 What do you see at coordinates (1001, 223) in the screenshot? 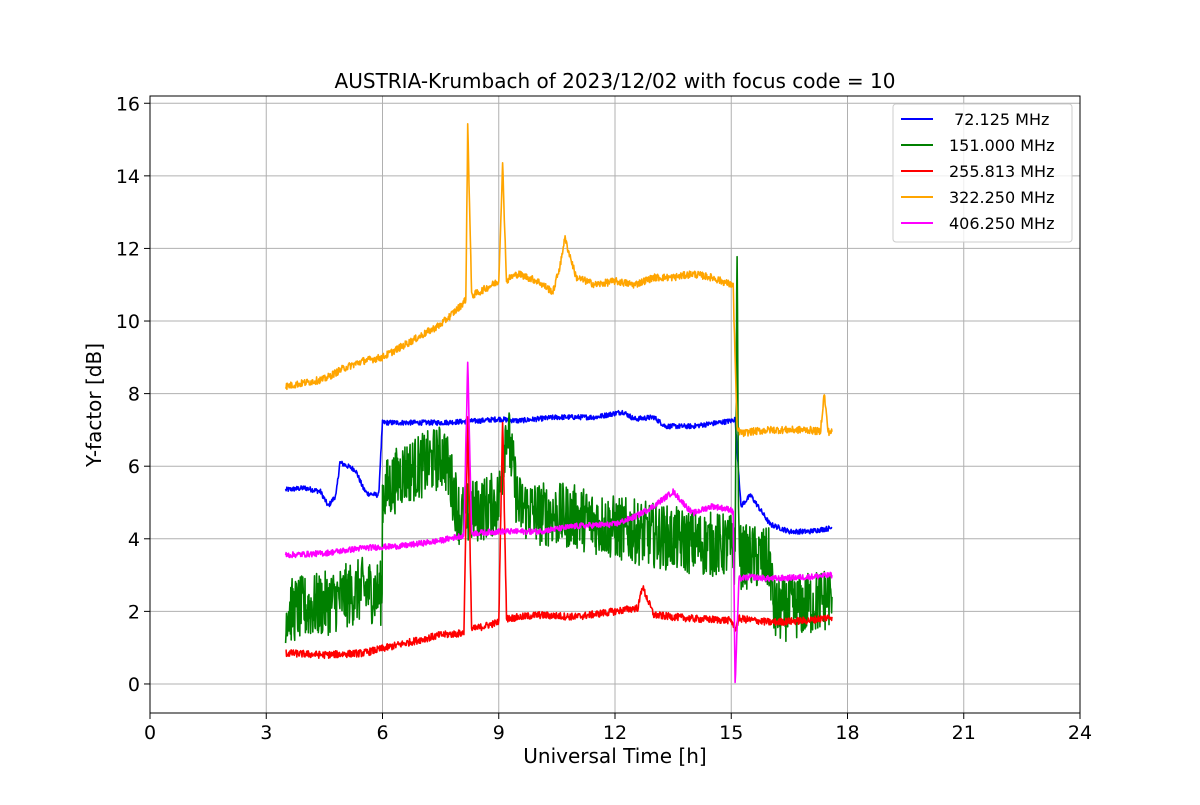
I see `legend-label-4: 406.250 MHz` at bounding box center [1001, 223].